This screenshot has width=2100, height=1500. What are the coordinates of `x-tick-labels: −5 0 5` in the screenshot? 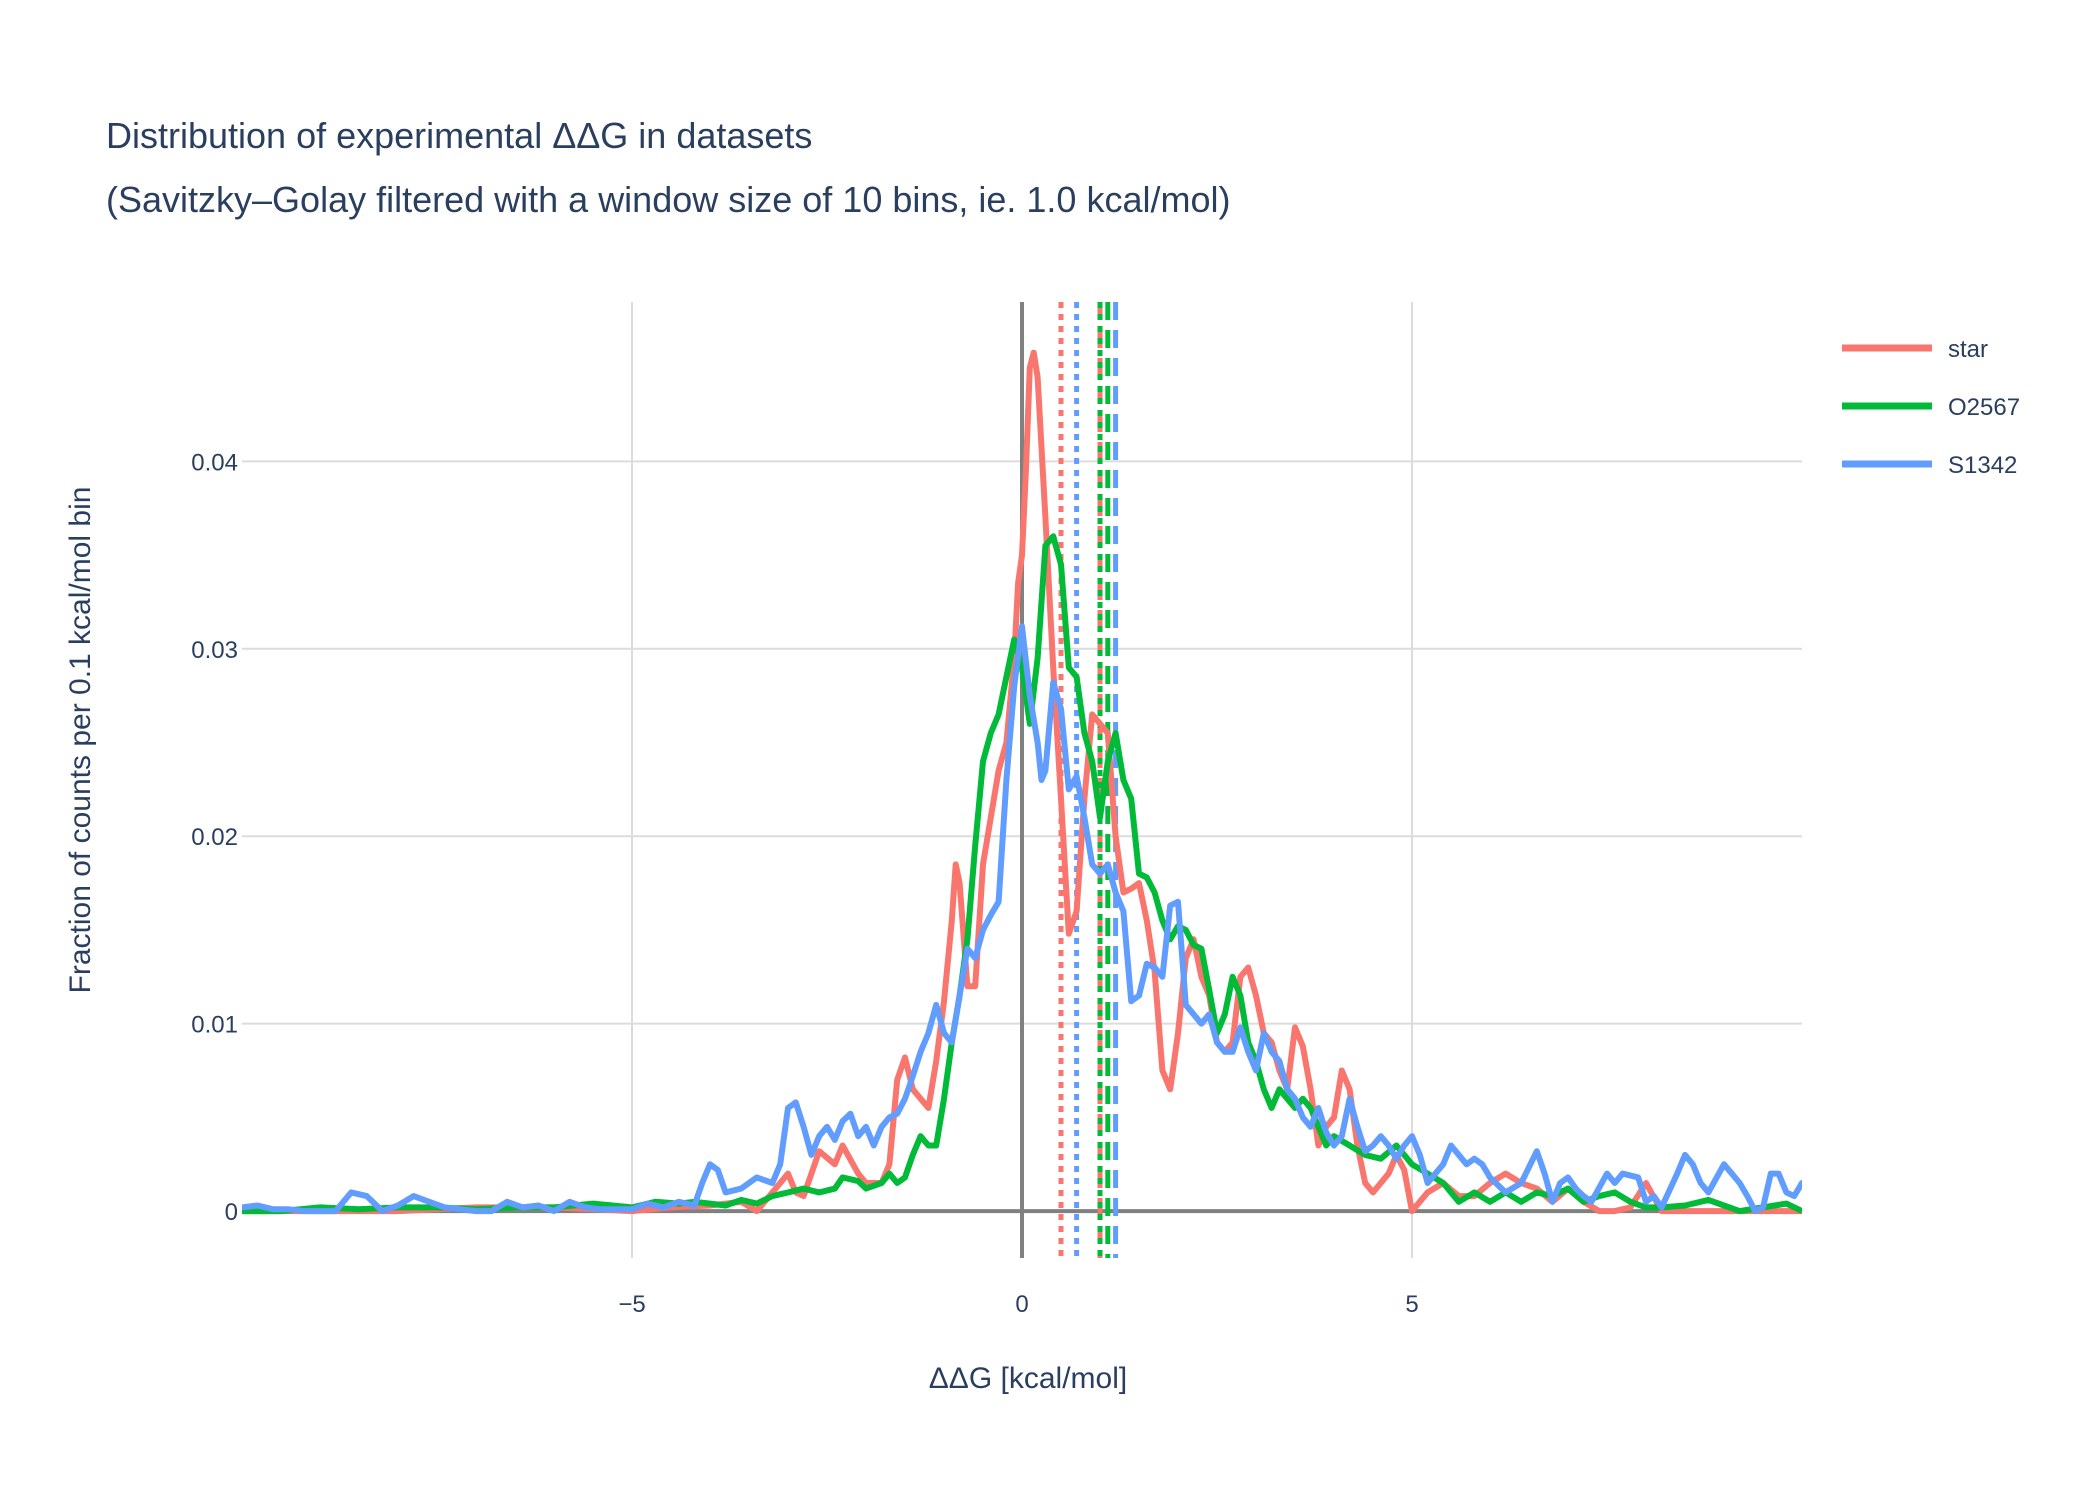 It's located at (1018, 1304).